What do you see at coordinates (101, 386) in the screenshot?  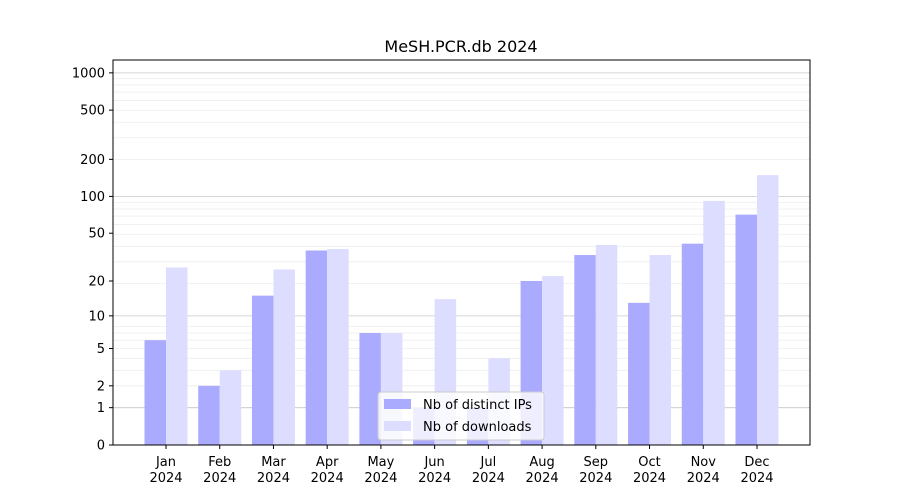 I see `y-tick-label: 2` at bounding box center [101, 386].